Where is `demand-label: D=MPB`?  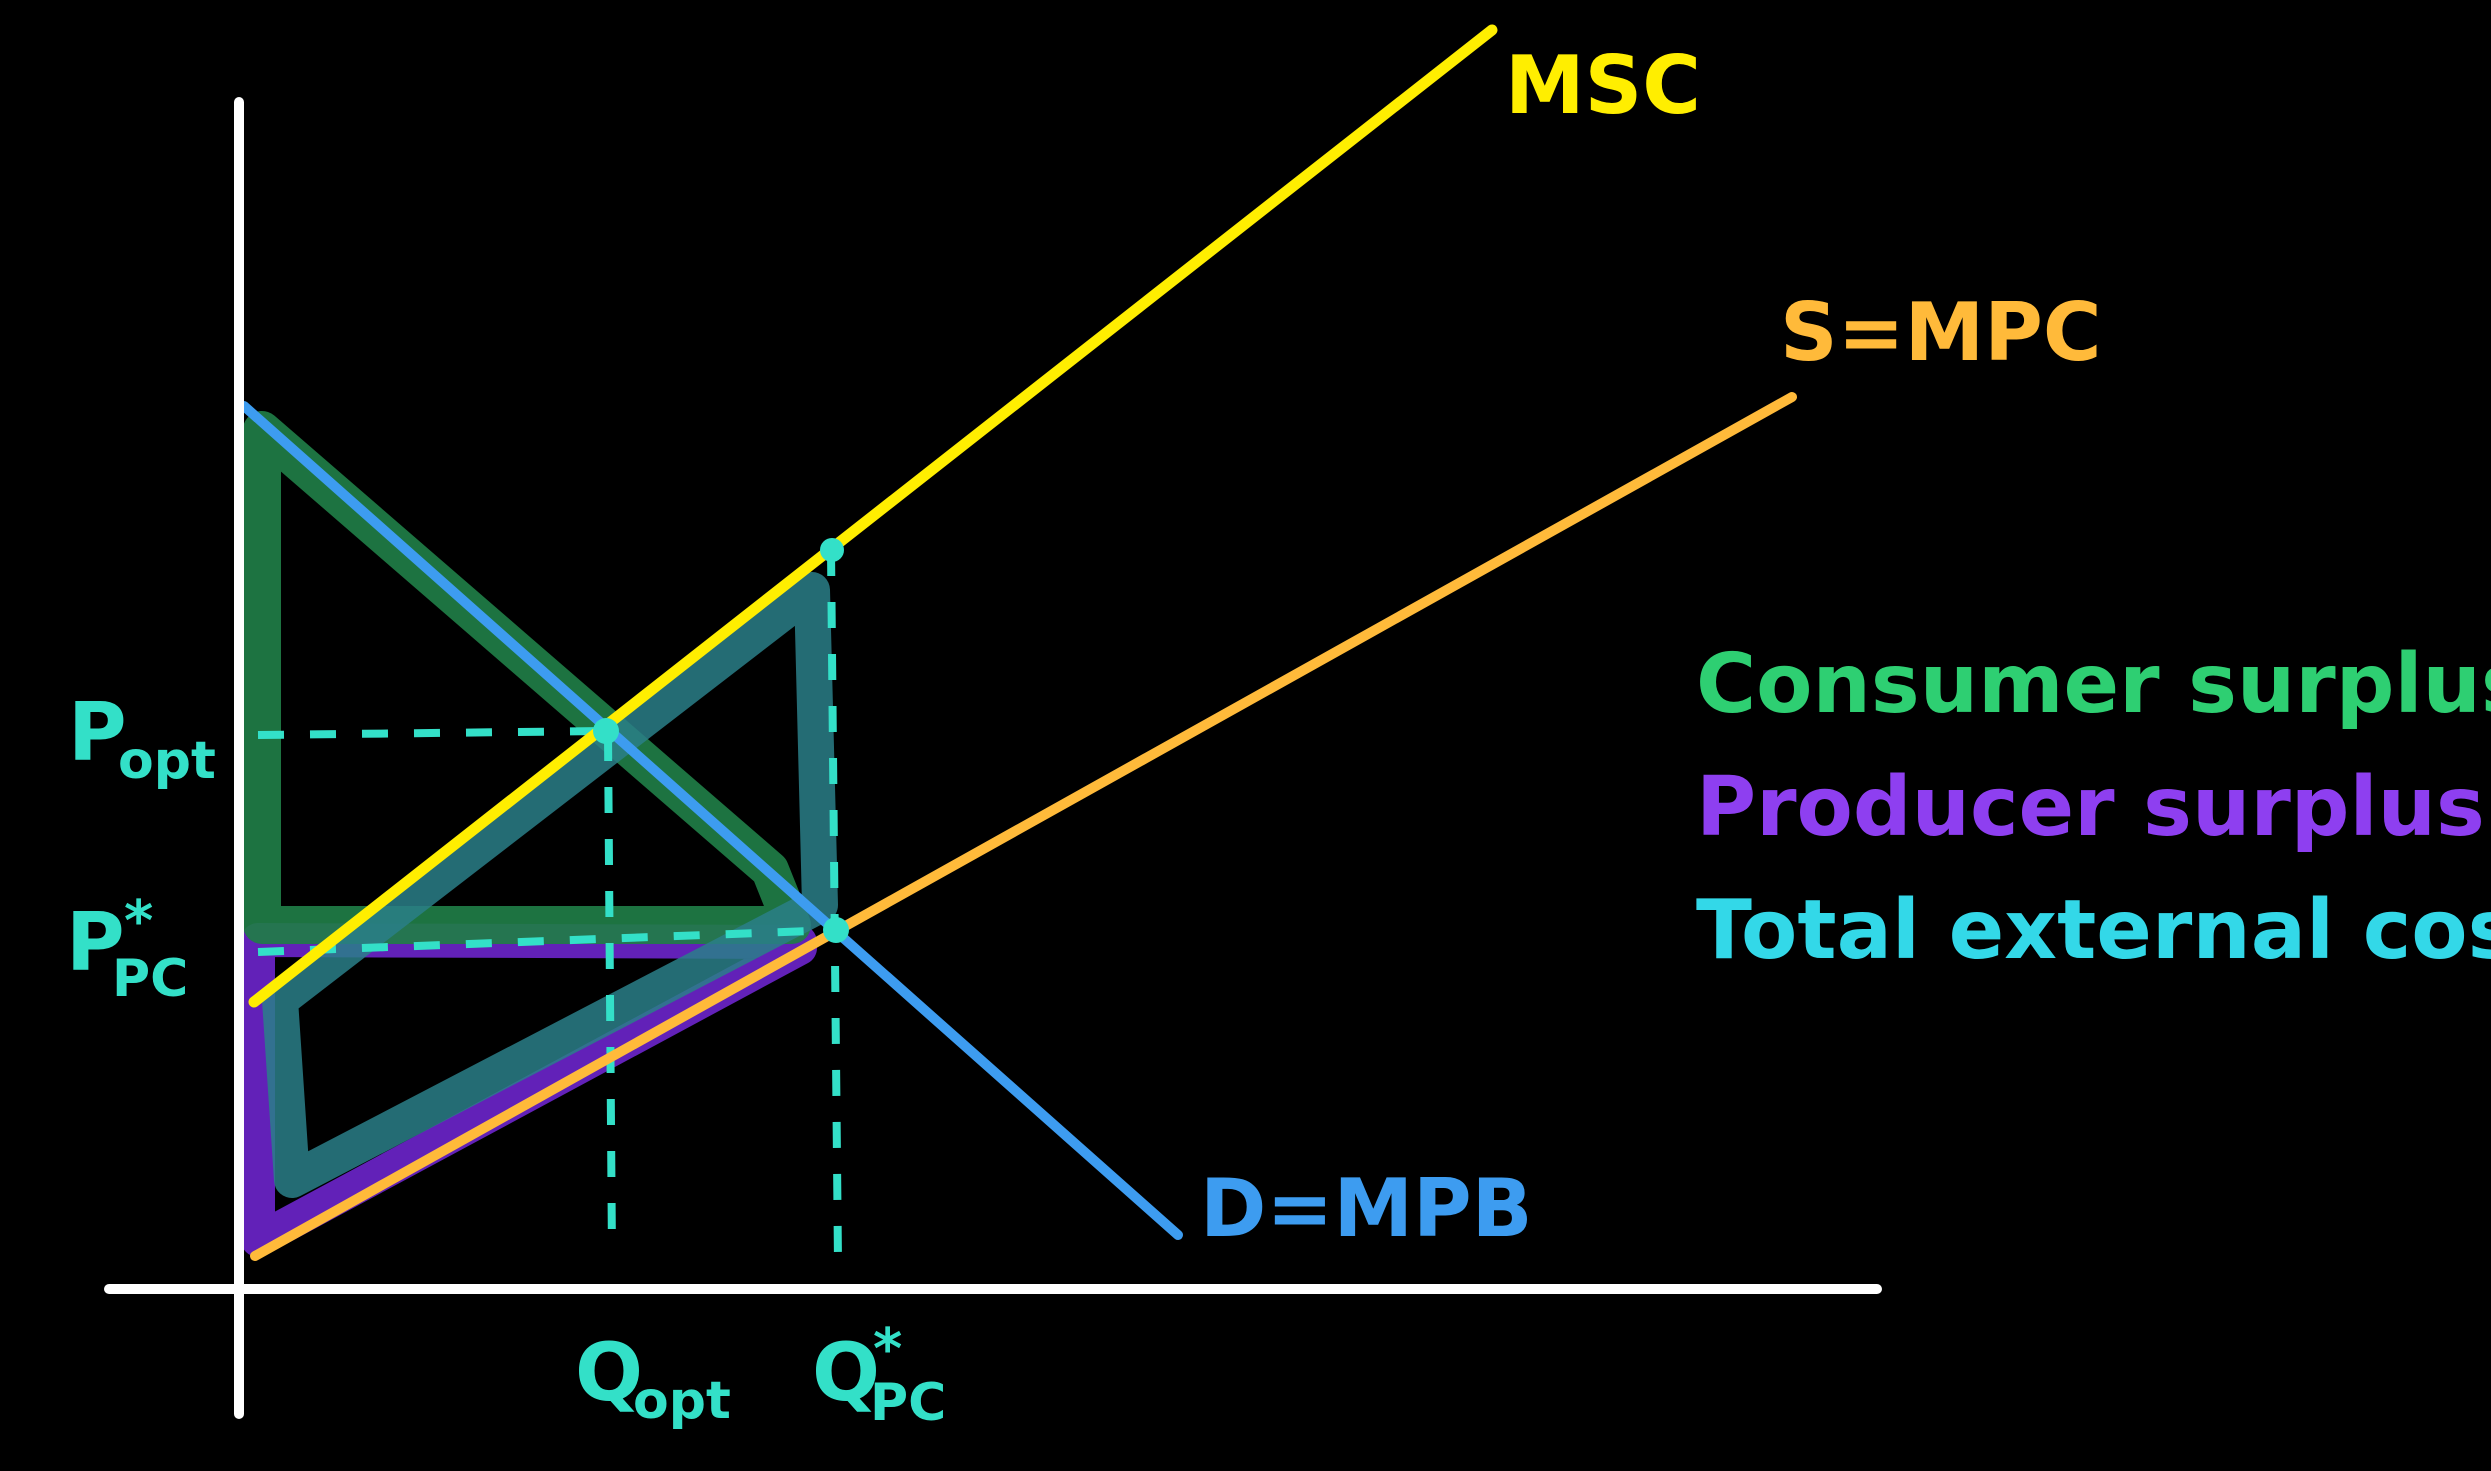 demand-label: D=MPB is located at coordinates (1366, 1208).